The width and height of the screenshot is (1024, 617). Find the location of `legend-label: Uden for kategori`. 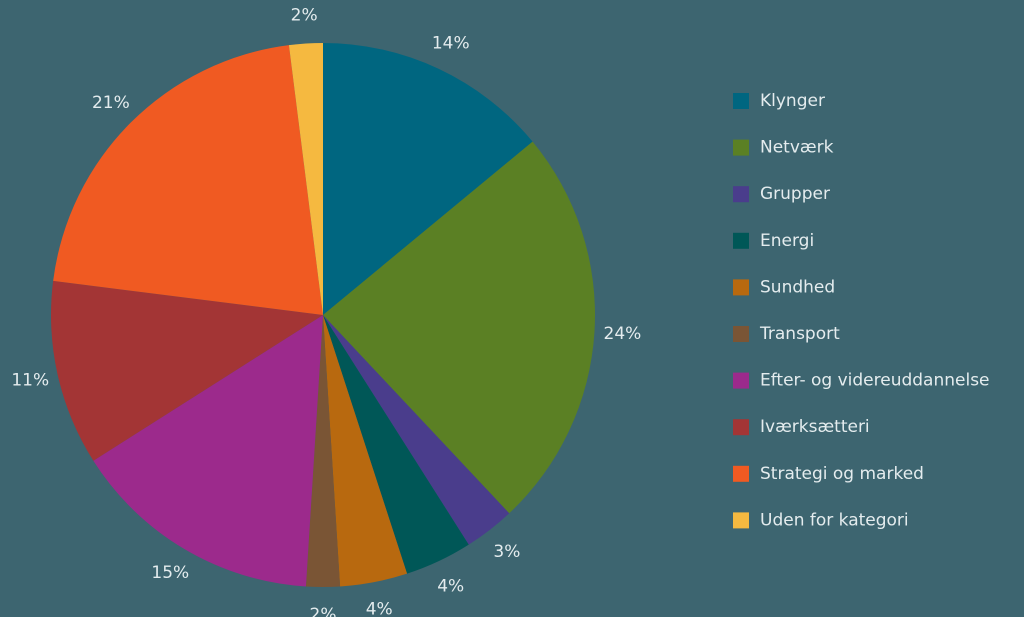

legend-label: Uden for kategori is located at coordinates (834, 520).